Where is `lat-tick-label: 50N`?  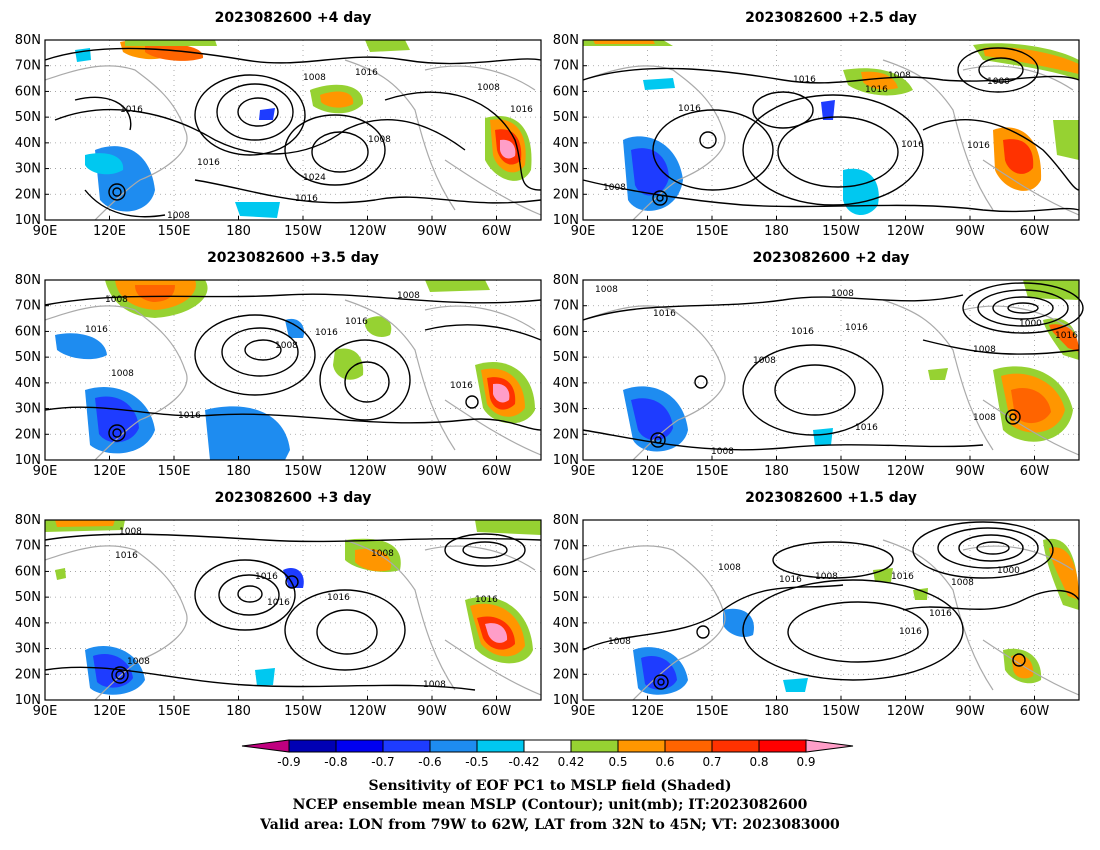 lat-tick-label: 50N is located at coordinates (566, 117).